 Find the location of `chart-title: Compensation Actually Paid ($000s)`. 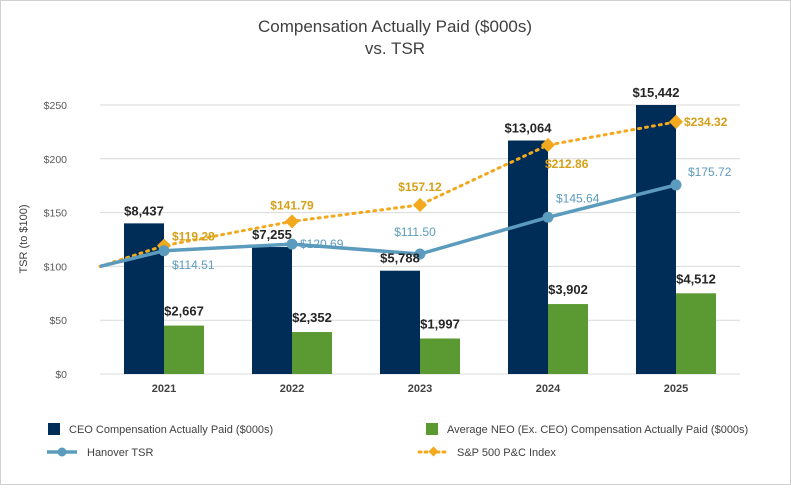

chart-title: Compensation Actually Paid ($000s) is located at coordinates (395, 26).